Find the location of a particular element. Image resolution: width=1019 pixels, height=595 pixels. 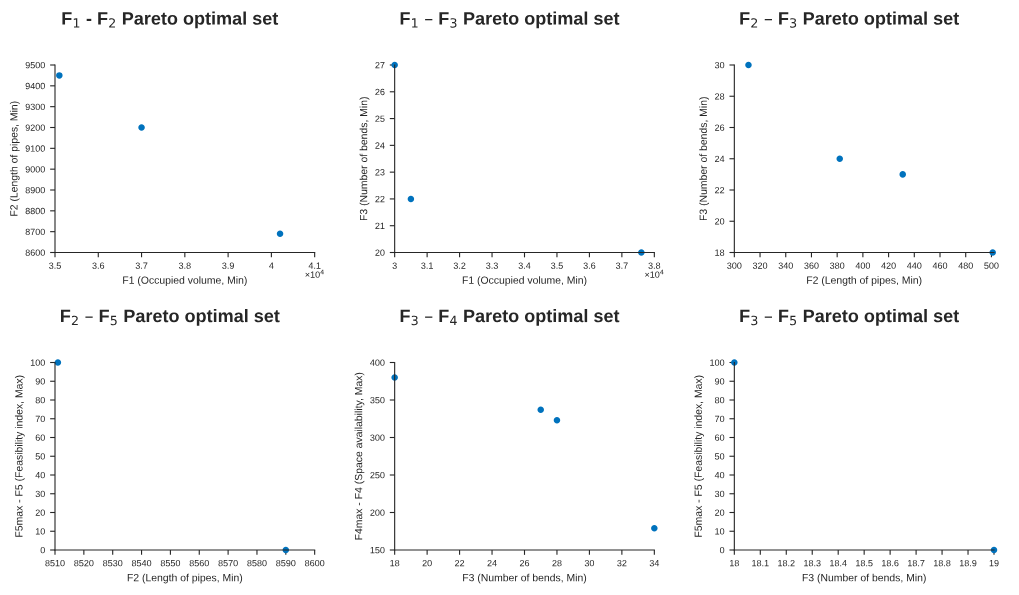

y-tick-label: 90 is located at coordinates (40, 381).